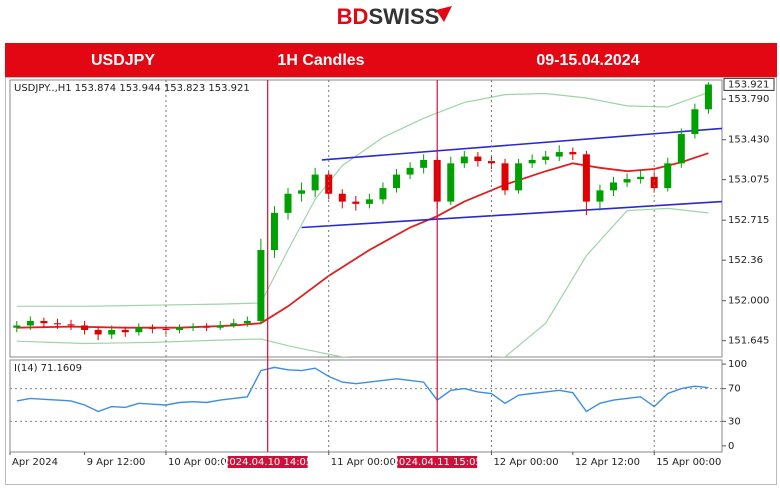 This screenshot has height=490, width=780. What do you see at coordinates (353, 16) in the screenshot?
I see `logo-part: BD` at bounding box center [353, 16].